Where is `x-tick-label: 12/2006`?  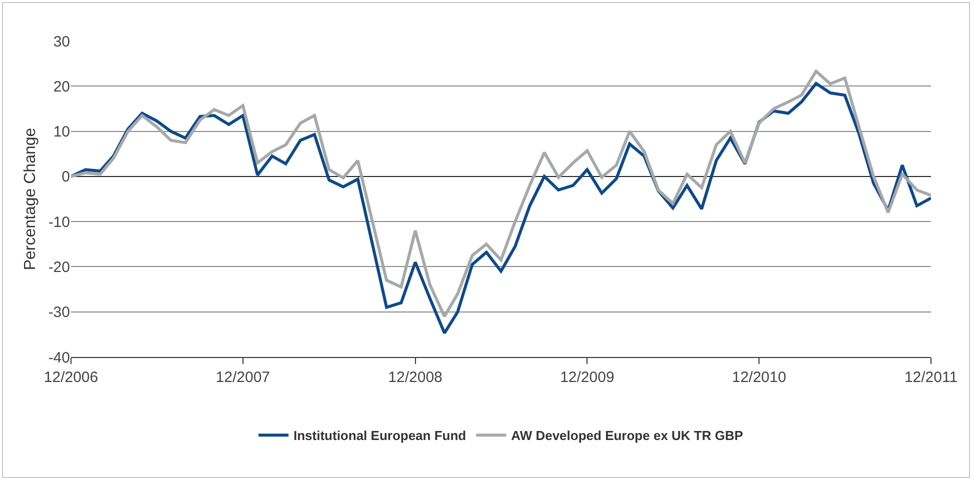 x-tick-label: 12/2006 is located at coordinates (71, 377).